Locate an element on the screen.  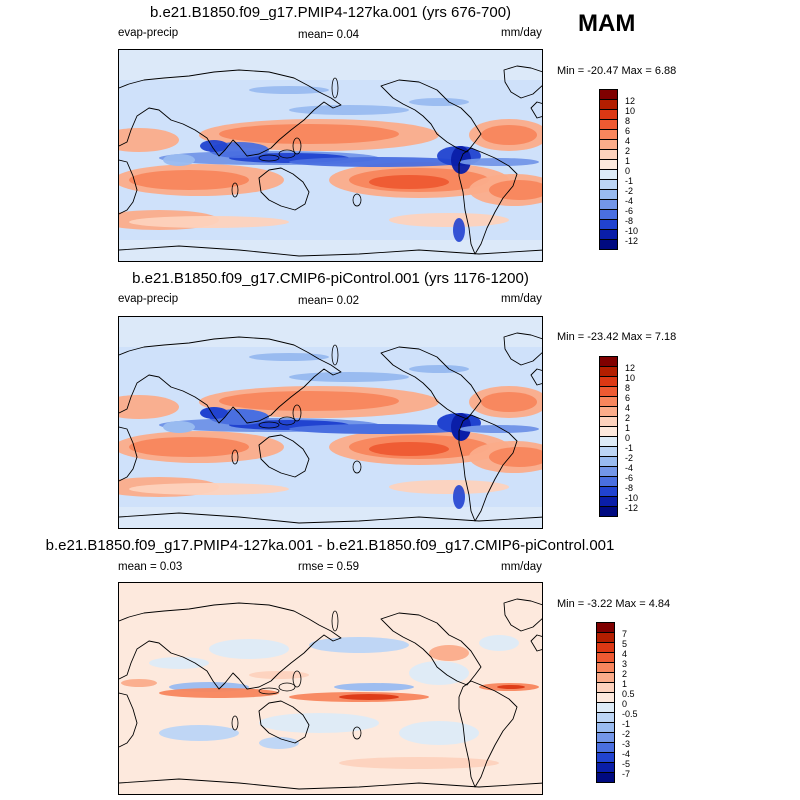
colorbar-tick-label: -5 is located at coordinates (626, 764).